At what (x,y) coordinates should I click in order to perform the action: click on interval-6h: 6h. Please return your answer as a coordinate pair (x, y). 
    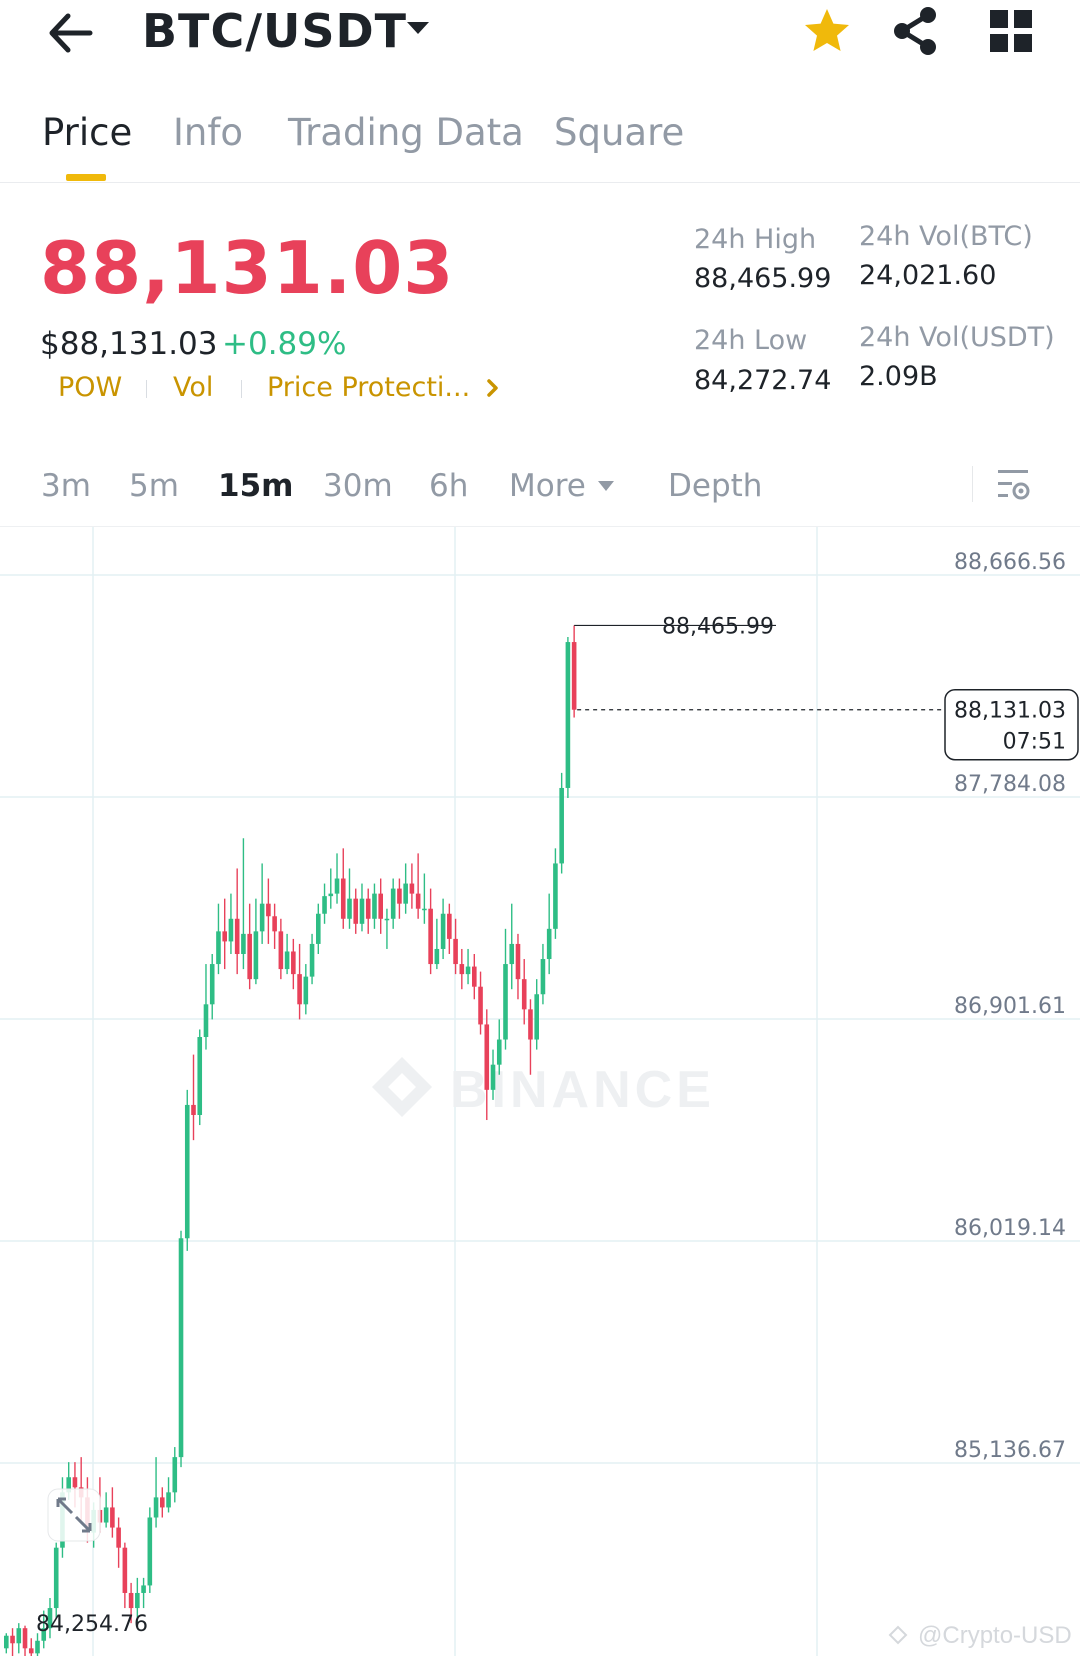
    Looking at the image, I should click on (449, 486).